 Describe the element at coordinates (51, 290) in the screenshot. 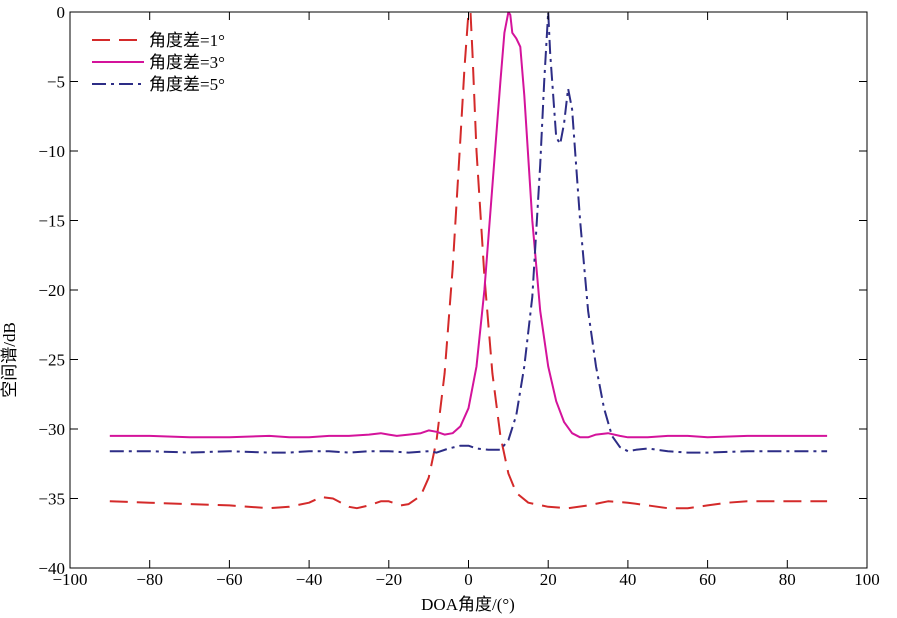

I see `y-tick-label: −20` at that location.